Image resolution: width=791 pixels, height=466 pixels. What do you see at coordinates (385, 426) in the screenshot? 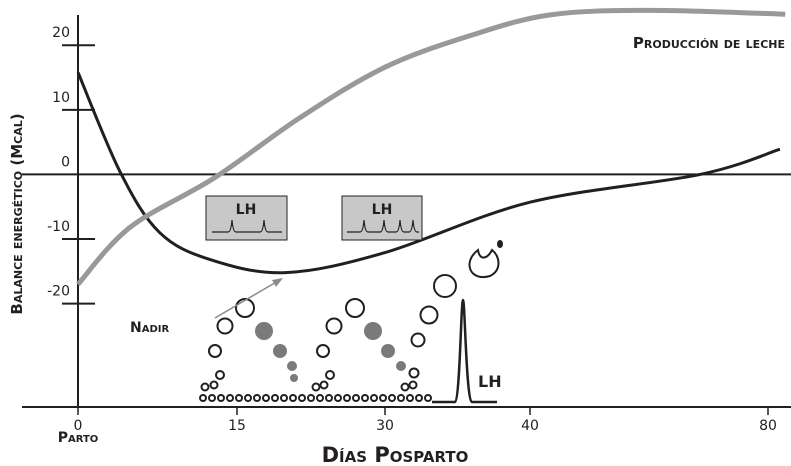
I see `x-tick-label: 30` at bounding box center [385, 426].